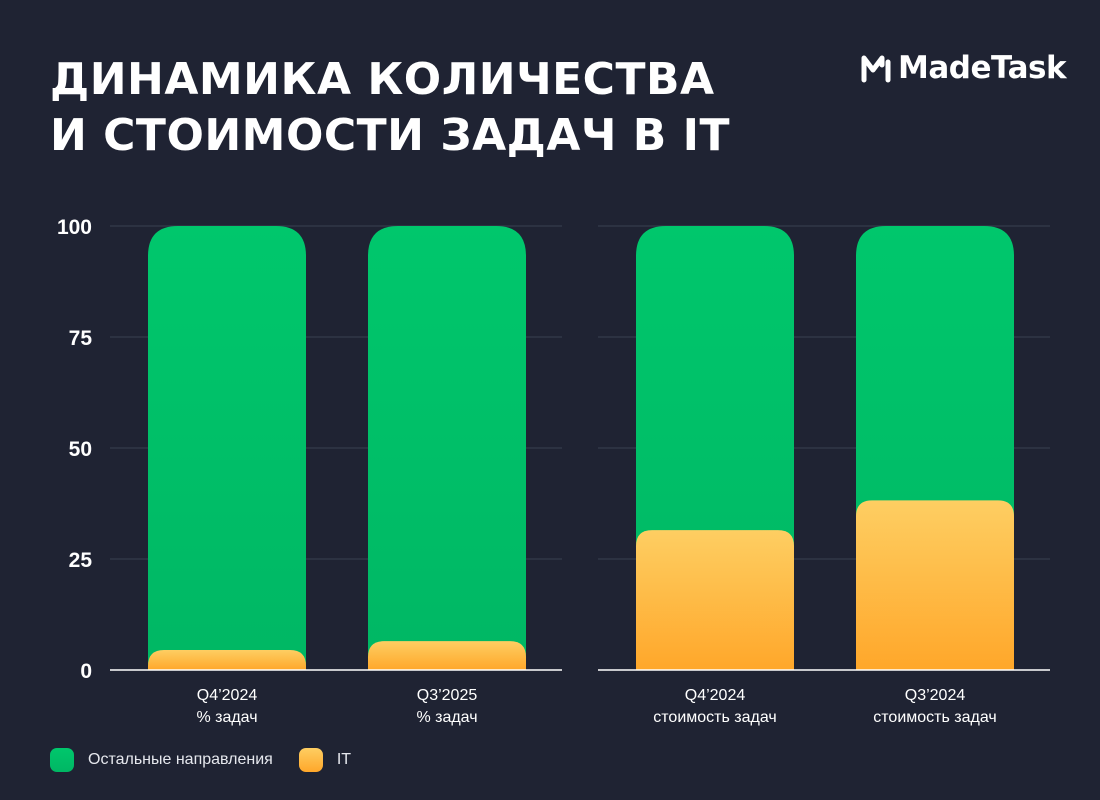 Image resolution: width=1100 pixels, height=800 pixels. I want to click on title-line-1: ДИНАМИКА КОЛИЧЕСТВА, so click(382, 79).